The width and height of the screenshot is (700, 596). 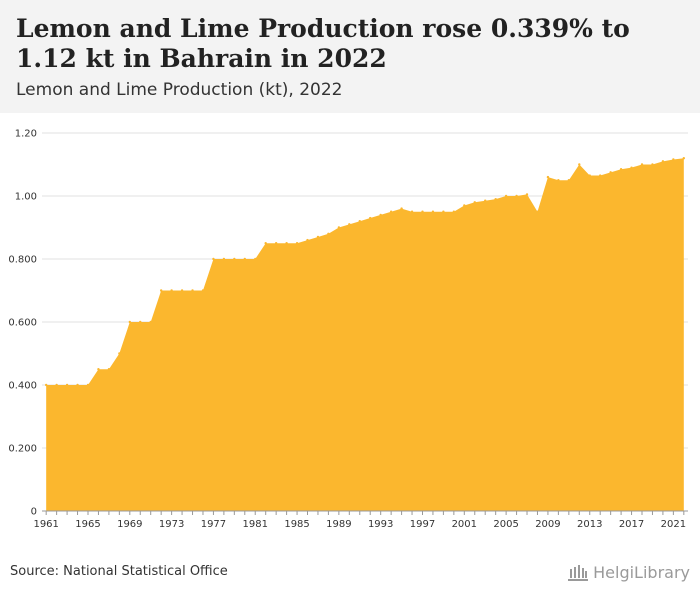 I want to click on x-tick-label: 2021, so click(x=673, y=524).